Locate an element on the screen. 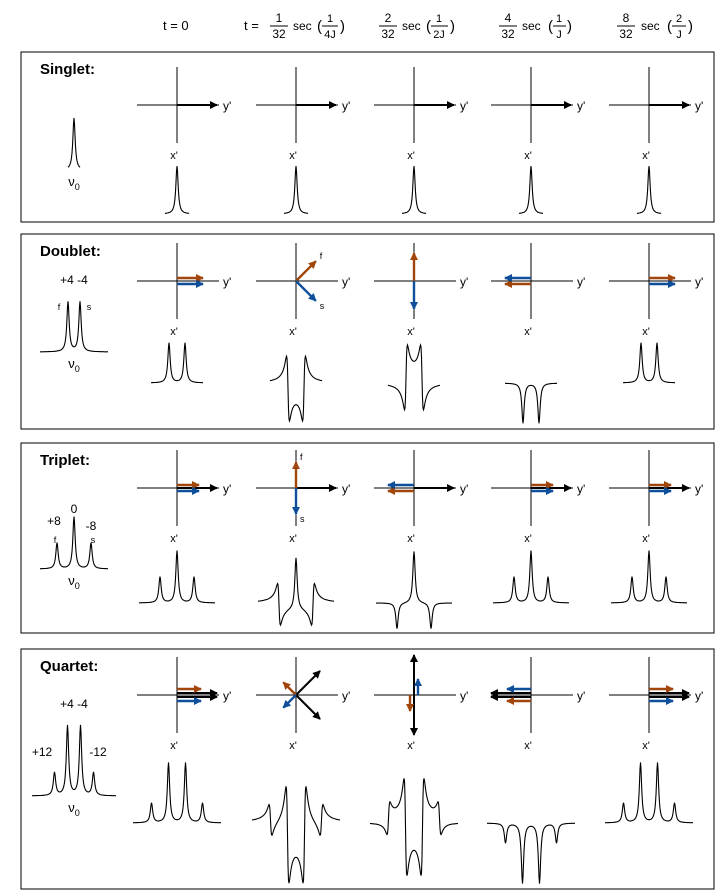 The height and width of the screenshot is (896, 728). reference-spectrum: ν0 +4 -4 f s is located at coordinates (74, 323).